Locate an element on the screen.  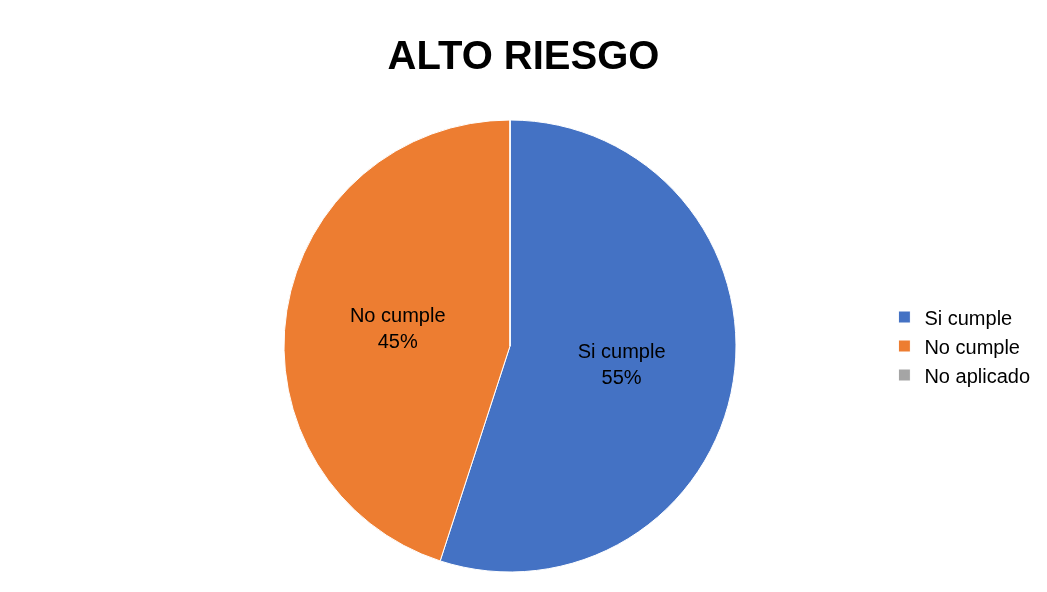
slice-label: No cumple is located at coordinates (397, 315).